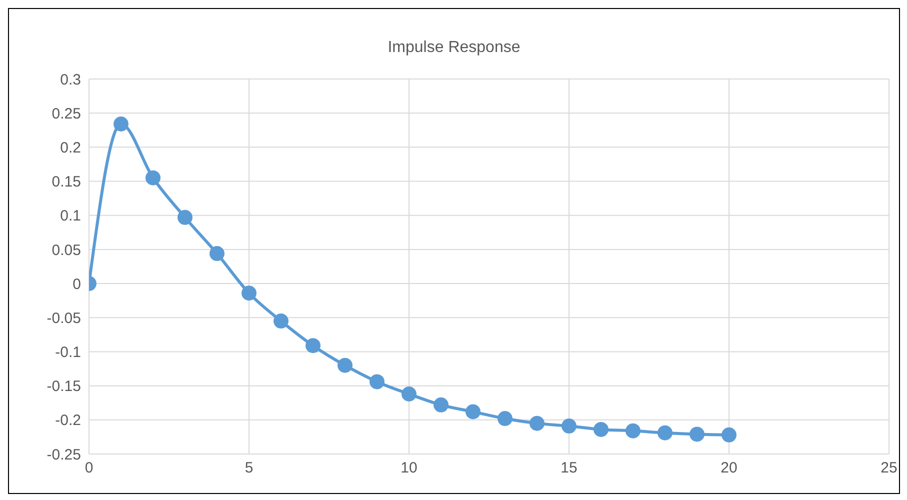  What do you see at coordinates (70, 79) in the screenshot?
I see `y-tick-label: 0.3` at bounding box center [70, 79].